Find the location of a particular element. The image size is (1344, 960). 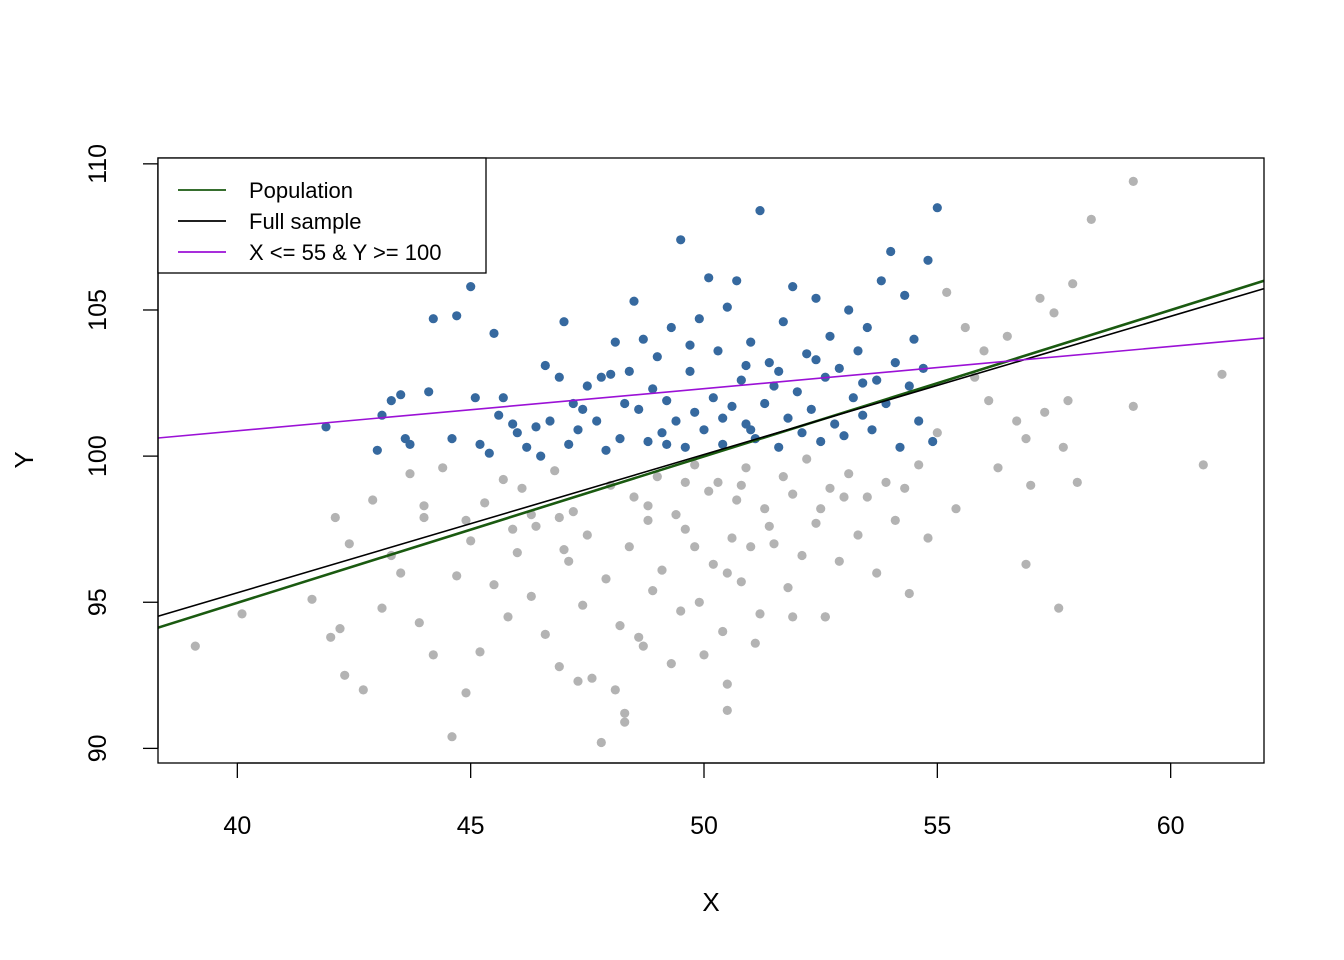

x-tick-label-3: 55 is located at coordinates (937, 826).